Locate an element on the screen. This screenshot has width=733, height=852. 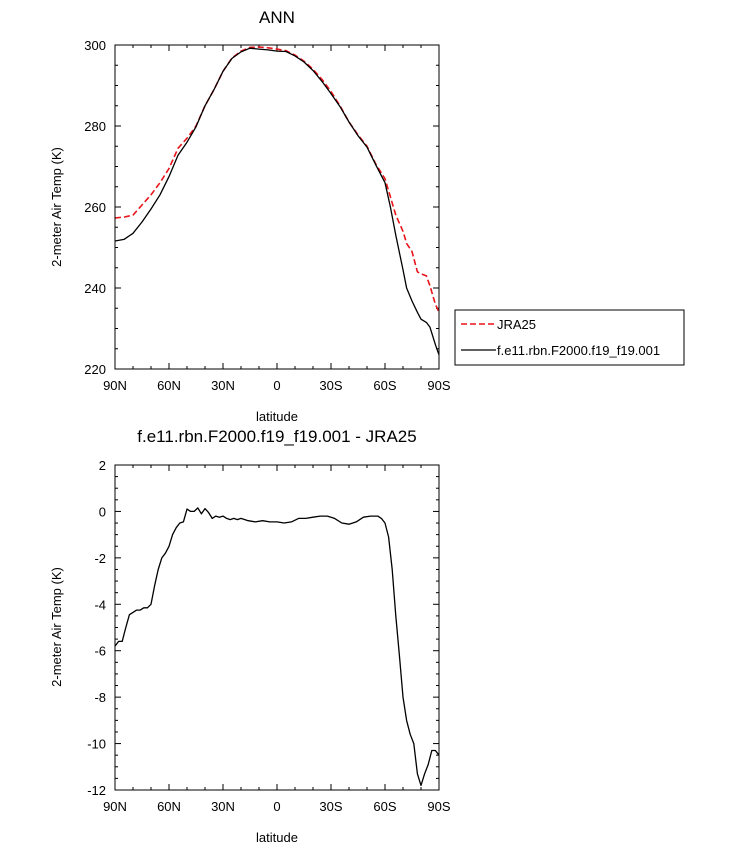
legend-label-model: f.e11.rbn.F2000.f19_f19.001 is located at coordinates (578, 350).